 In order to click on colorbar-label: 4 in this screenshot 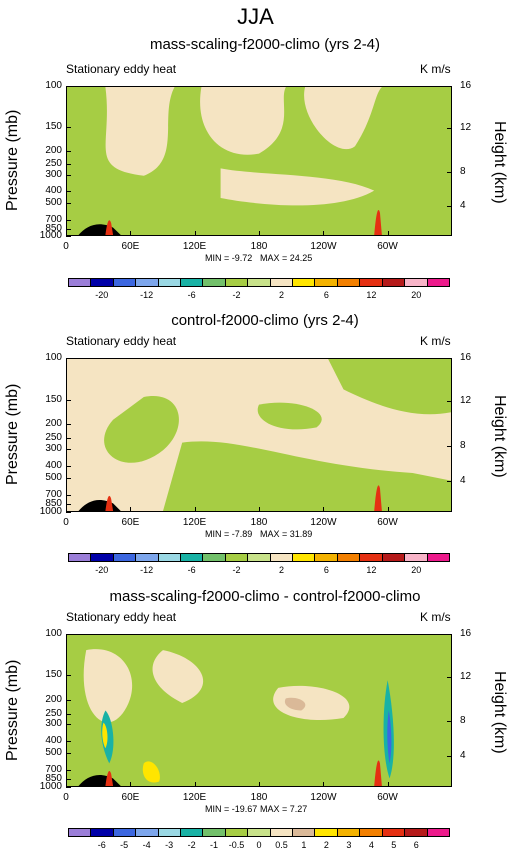, I will do `click(371, 845)`.